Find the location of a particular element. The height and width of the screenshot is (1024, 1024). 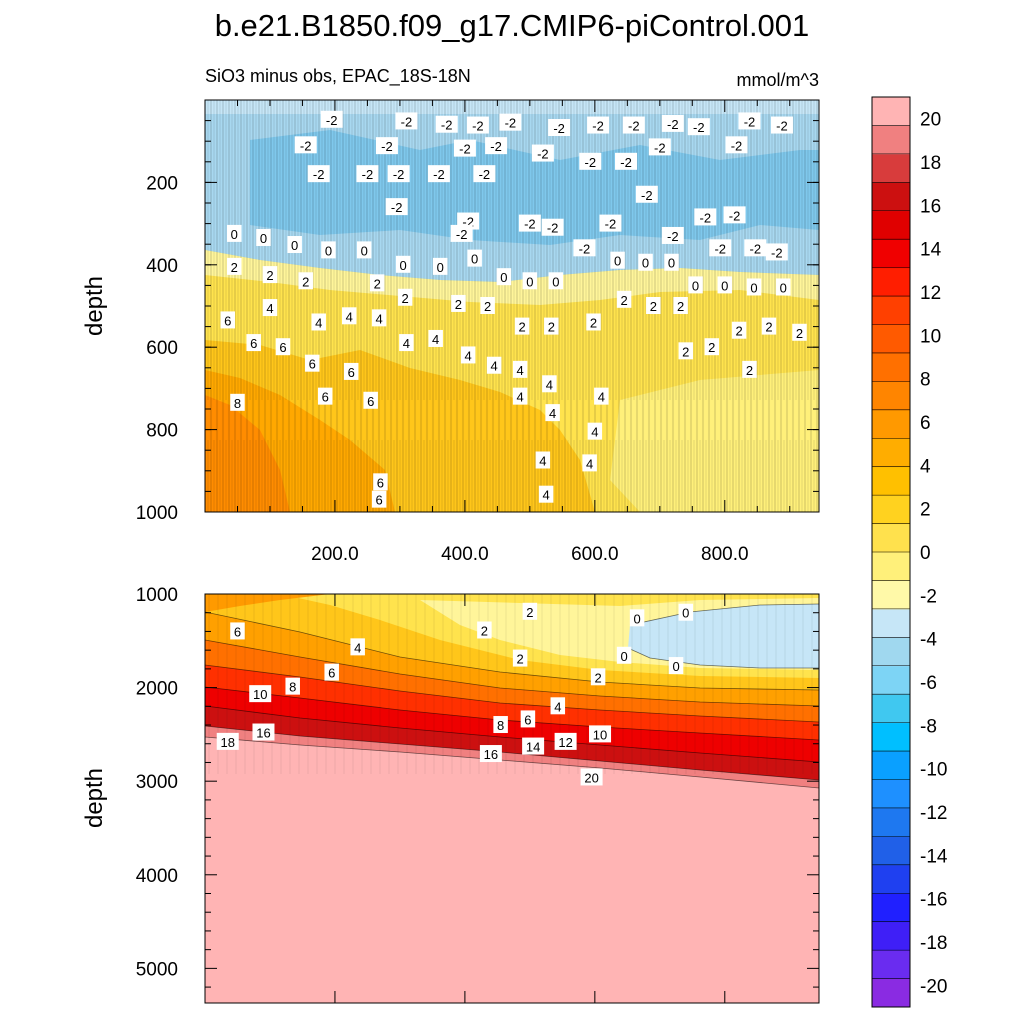

chart-title: b.e21.B1850.f09_g17.CMIP6-piControl.001 is located at coordinates (512, 25).